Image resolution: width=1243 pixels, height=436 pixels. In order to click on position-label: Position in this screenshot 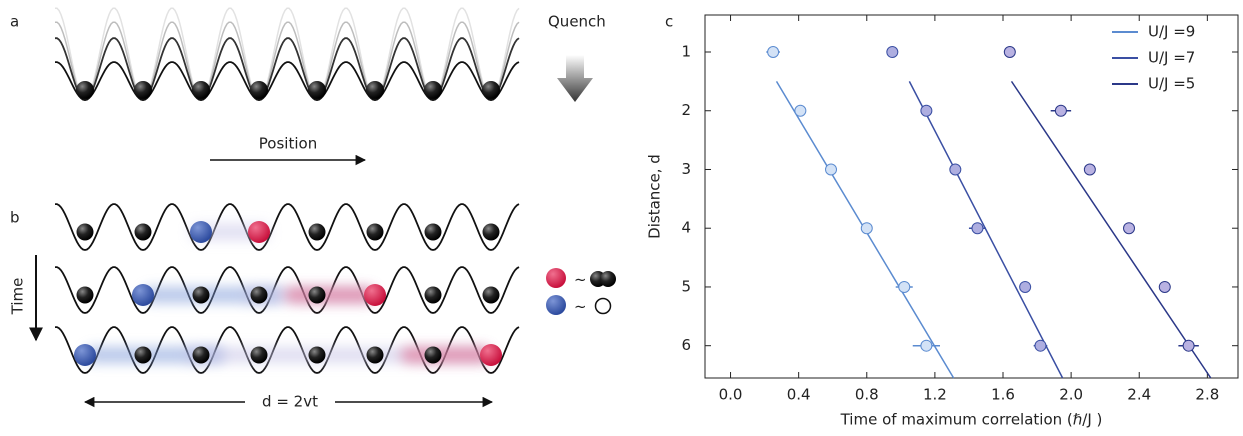, I will do `click(288, 144)`.